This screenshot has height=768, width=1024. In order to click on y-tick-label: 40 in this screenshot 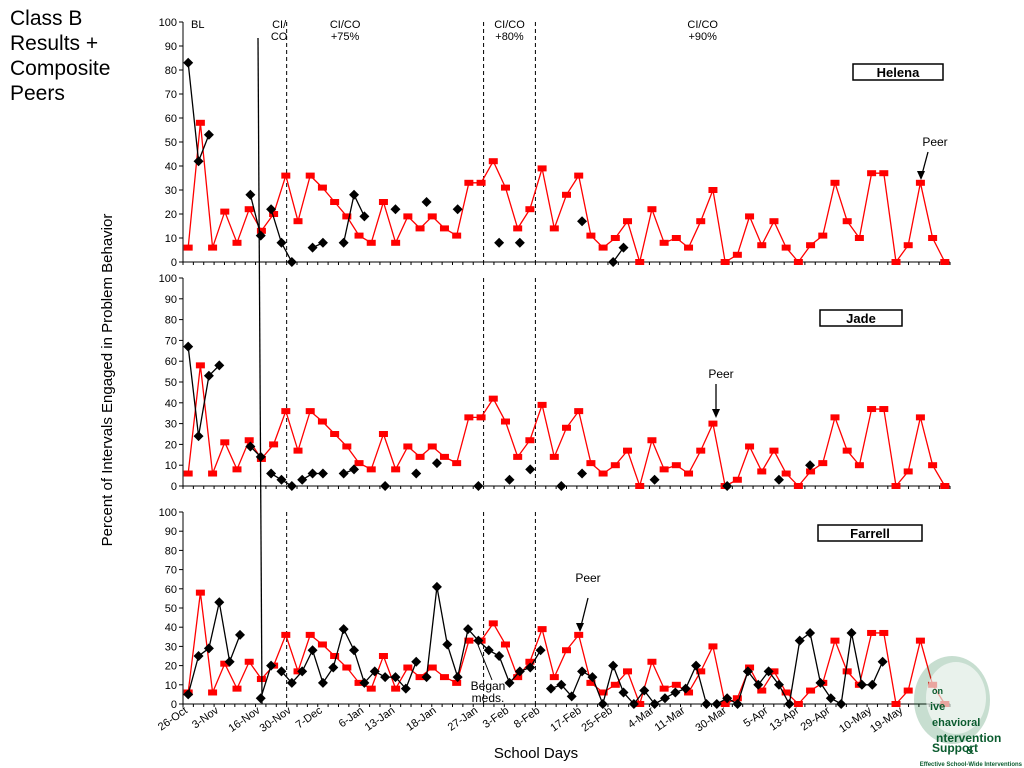, I will do `click(171, 167)`.